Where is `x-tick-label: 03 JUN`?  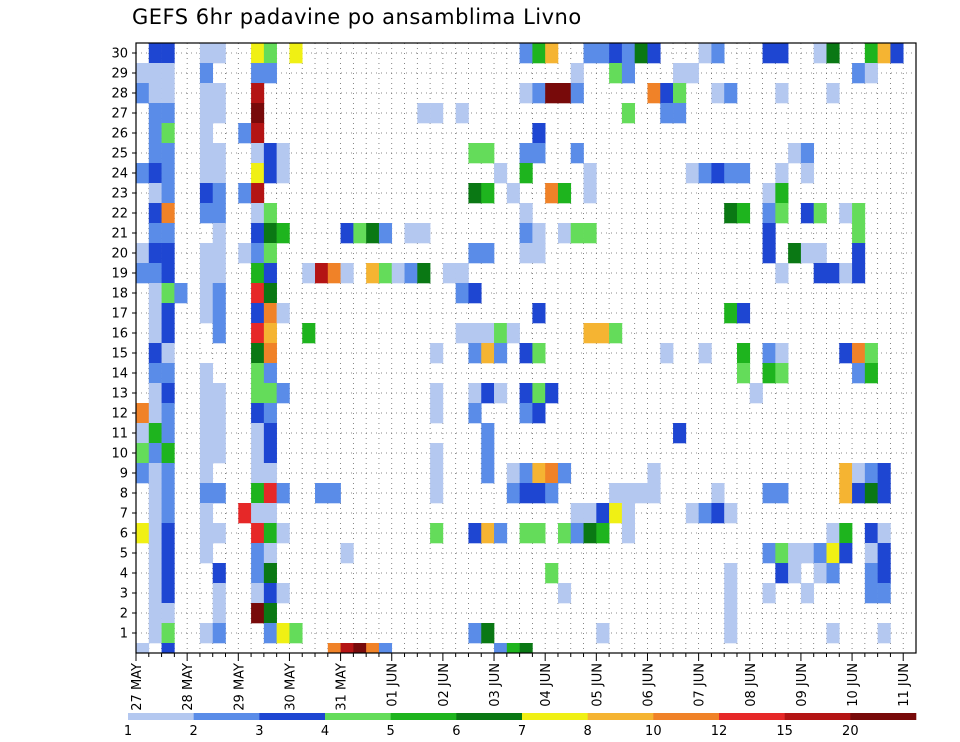 x-tick-label: 03 JUN is located at coordinates (495, 685).